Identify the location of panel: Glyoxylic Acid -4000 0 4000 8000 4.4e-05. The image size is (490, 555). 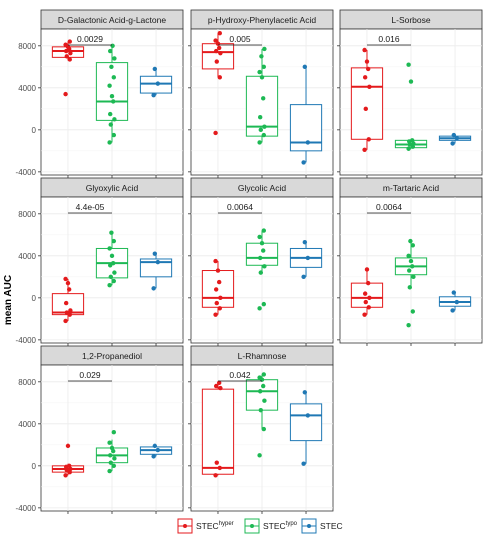
(100, 261).